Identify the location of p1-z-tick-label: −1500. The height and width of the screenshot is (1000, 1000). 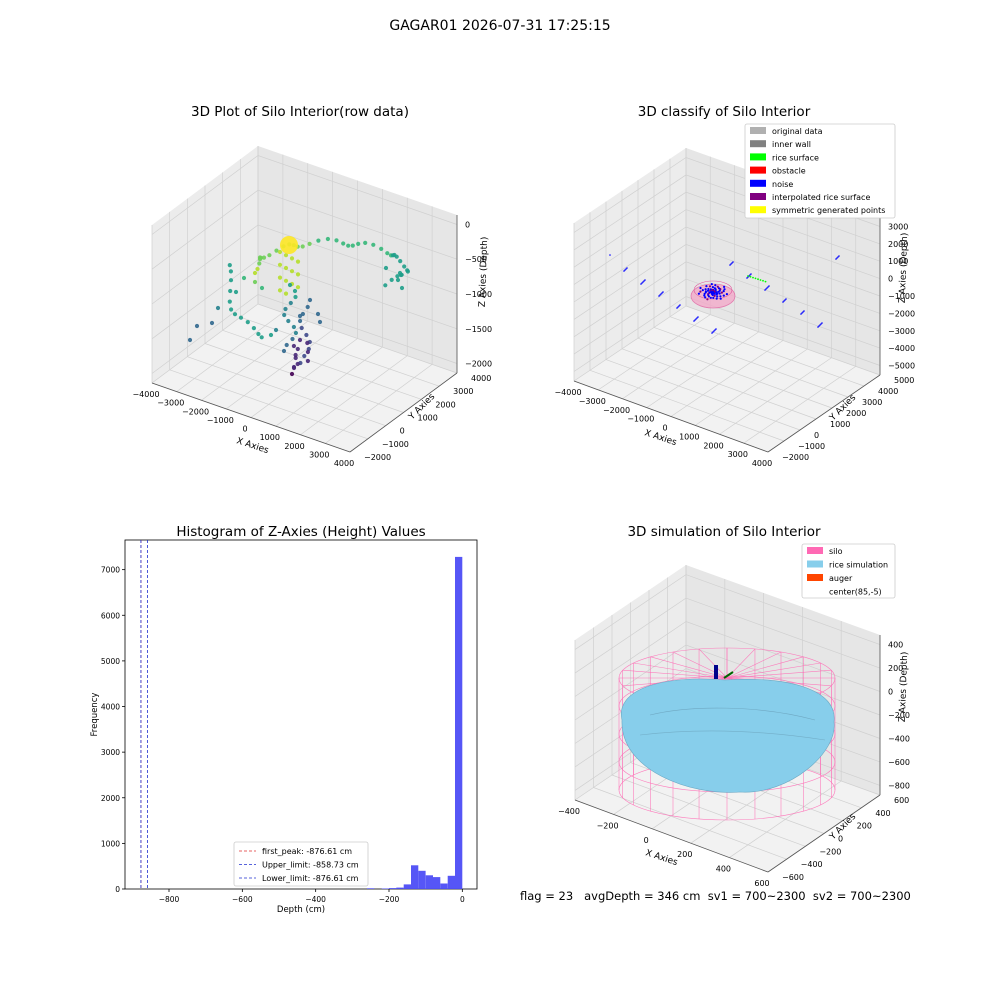
(478, 329).